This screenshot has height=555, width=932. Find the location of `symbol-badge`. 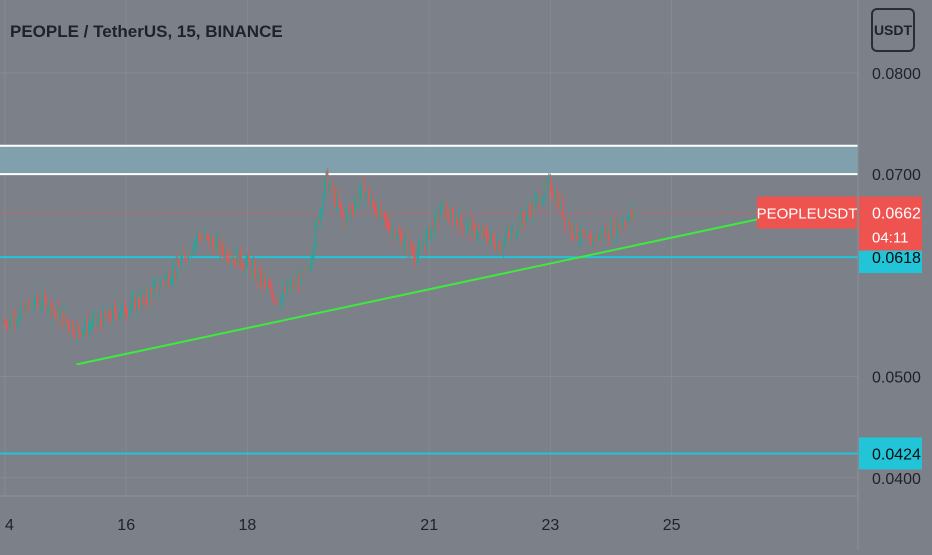

symbol-badge is located at coordinates (807, 212).